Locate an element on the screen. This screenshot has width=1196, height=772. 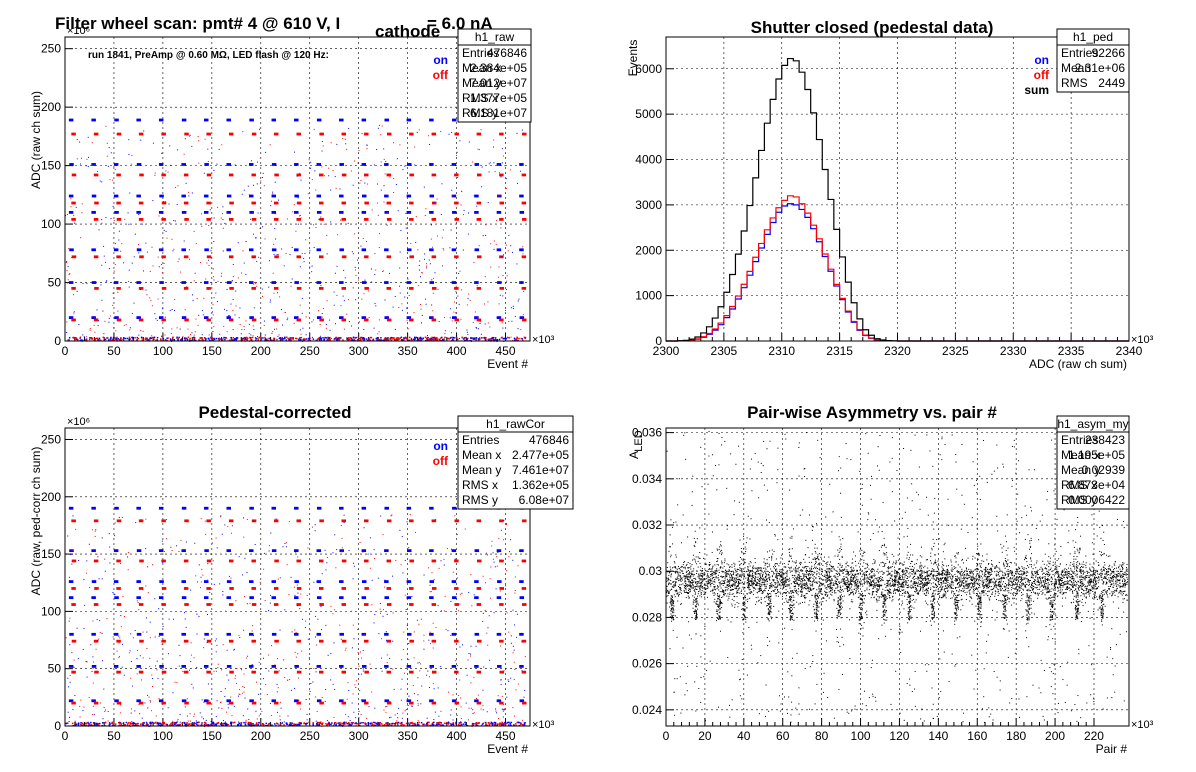
x-tick-label: 350 is located at coordinates (408, 736).